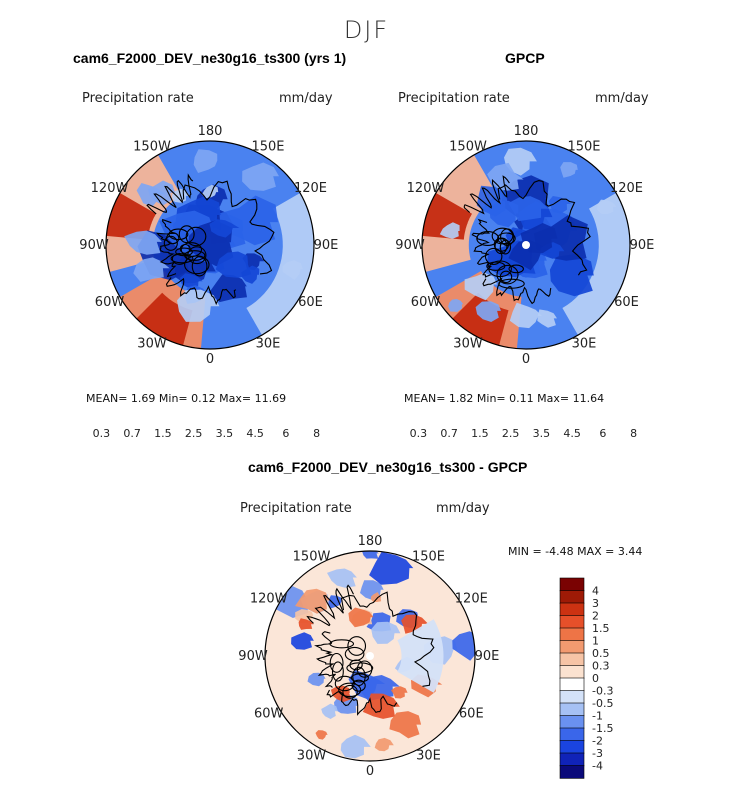  I want to click on panel2-field-label: Precipitation rate, so click(454, 98).